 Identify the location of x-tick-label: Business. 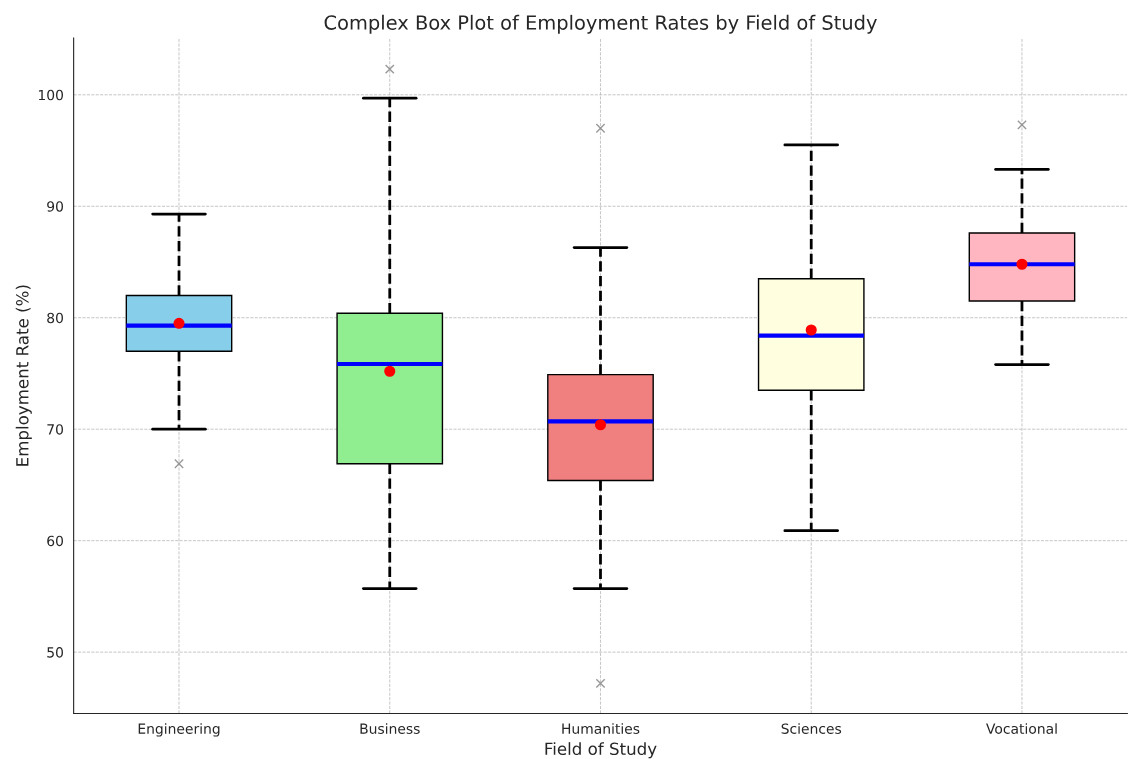
(390, 728).